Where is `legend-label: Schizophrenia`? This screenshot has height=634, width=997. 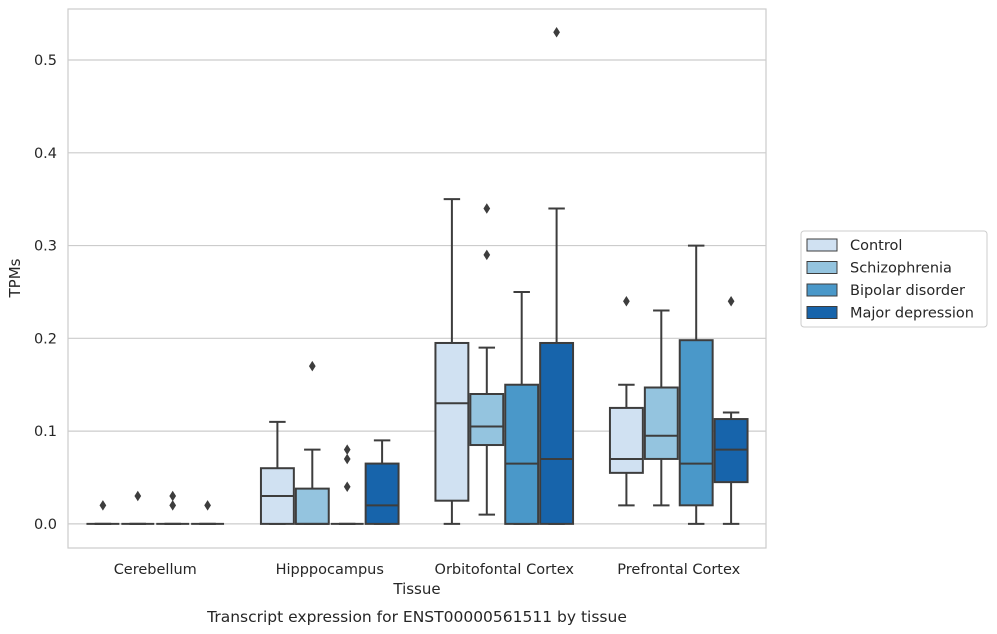 legend-label: Schizophrenia is located at coordinates (901, 269).